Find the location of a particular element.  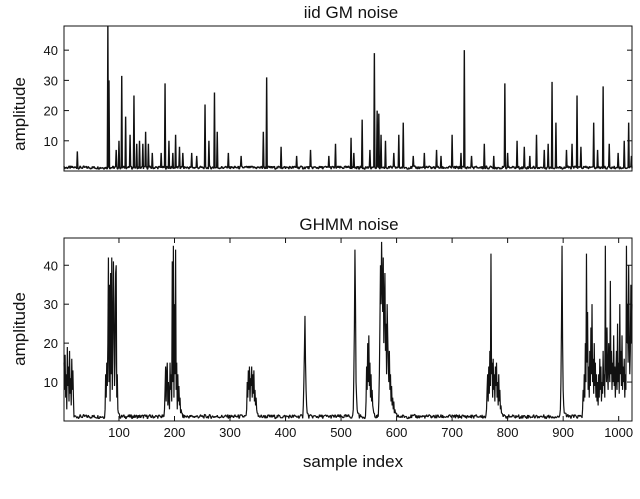

x-tick-label: 500 is located at coordinates (341, 432).